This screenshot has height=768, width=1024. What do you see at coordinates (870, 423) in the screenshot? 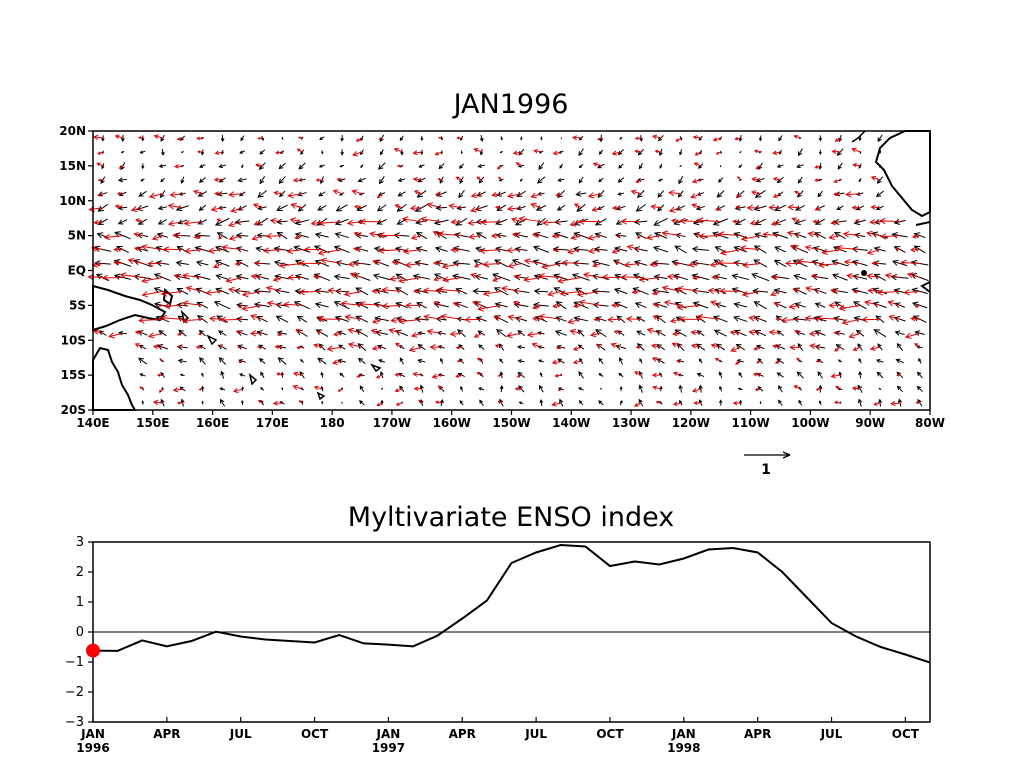
I see `map-xtick-label: 90W` at bounding box center [870, 423].